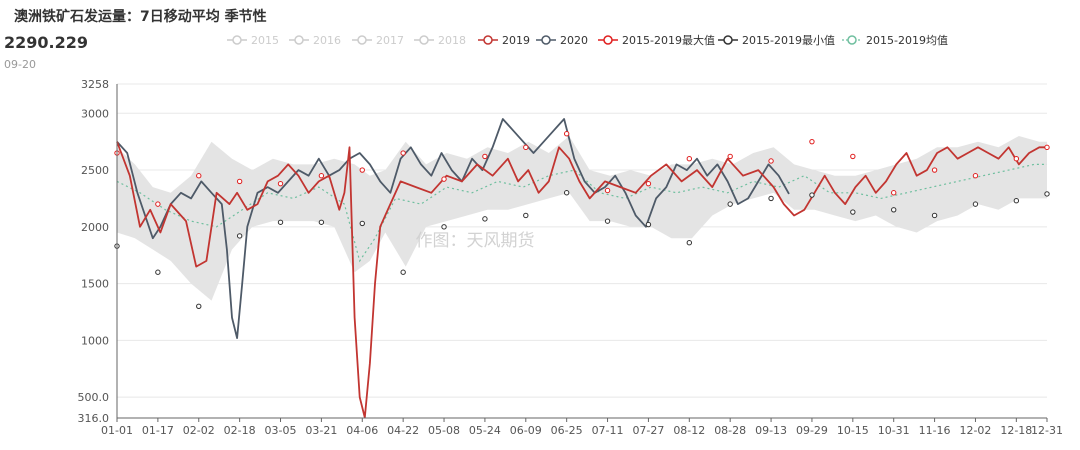 Image resolution: width=1080 pixels, height=450 pixels. Describe the element at coordinates (403, 430) in the screenshot. I see `x-tick-label: 04-22` at that location.